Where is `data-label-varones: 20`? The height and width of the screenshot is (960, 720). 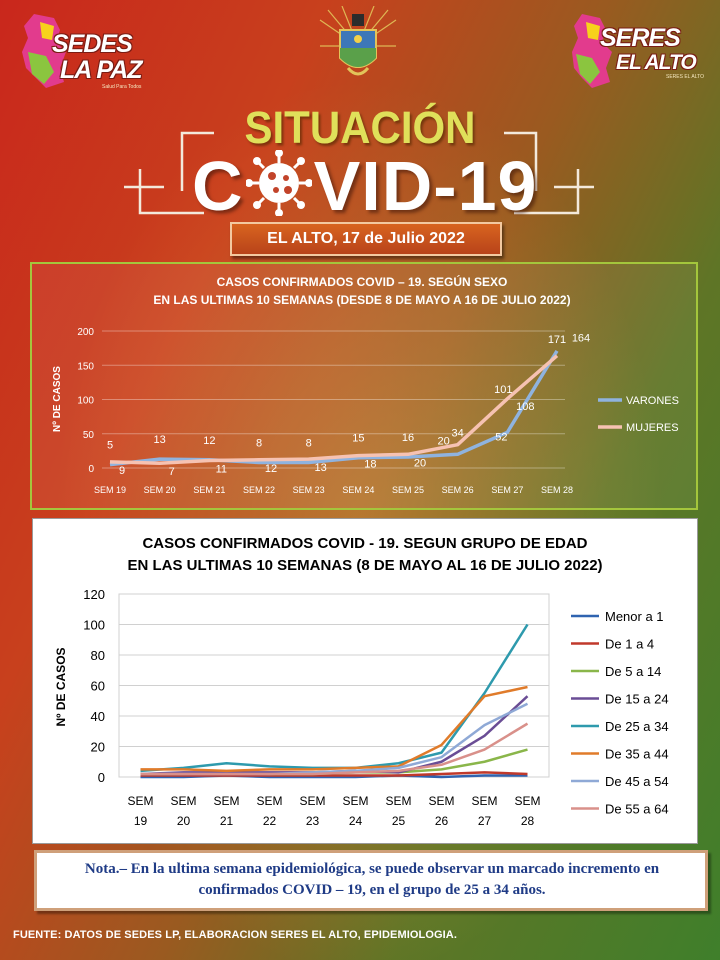 data-label-varones: 20 is located at coordinates (444, 441).